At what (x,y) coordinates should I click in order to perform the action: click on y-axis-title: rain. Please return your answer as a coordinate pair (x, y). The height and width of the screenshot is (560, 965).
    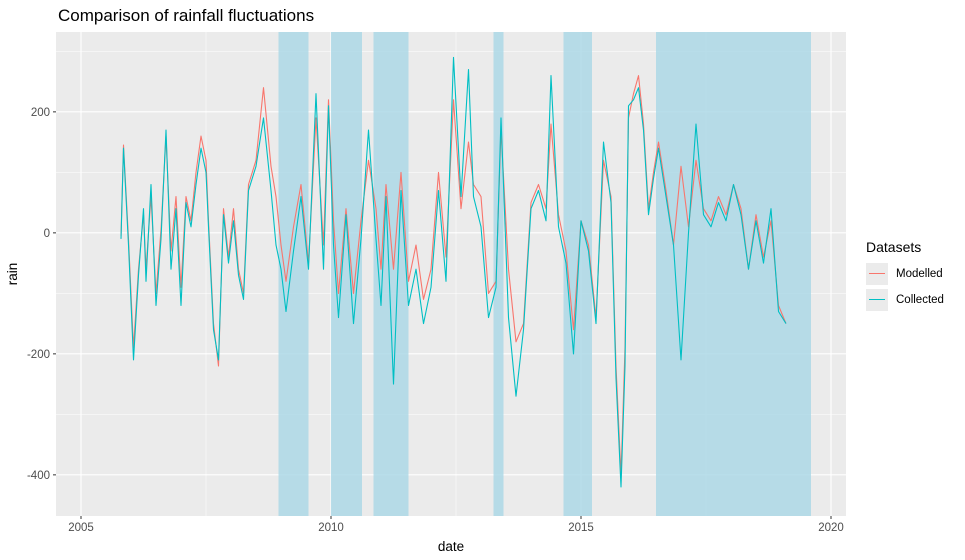
    Looking at the image, I should click on (12, 274).